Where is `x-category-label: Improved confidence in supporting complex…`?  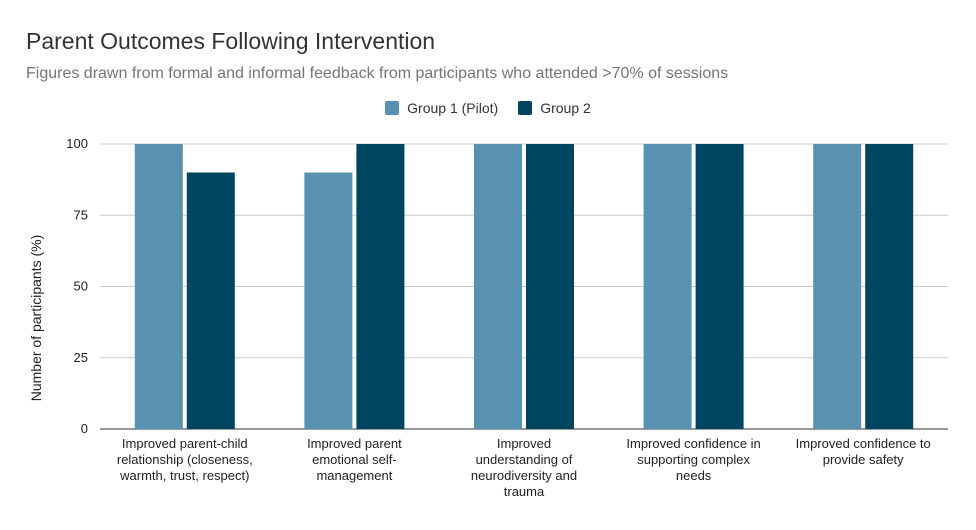
x-category-label: Improved confidence in supporting complex… is located at coordinates (693, 459).